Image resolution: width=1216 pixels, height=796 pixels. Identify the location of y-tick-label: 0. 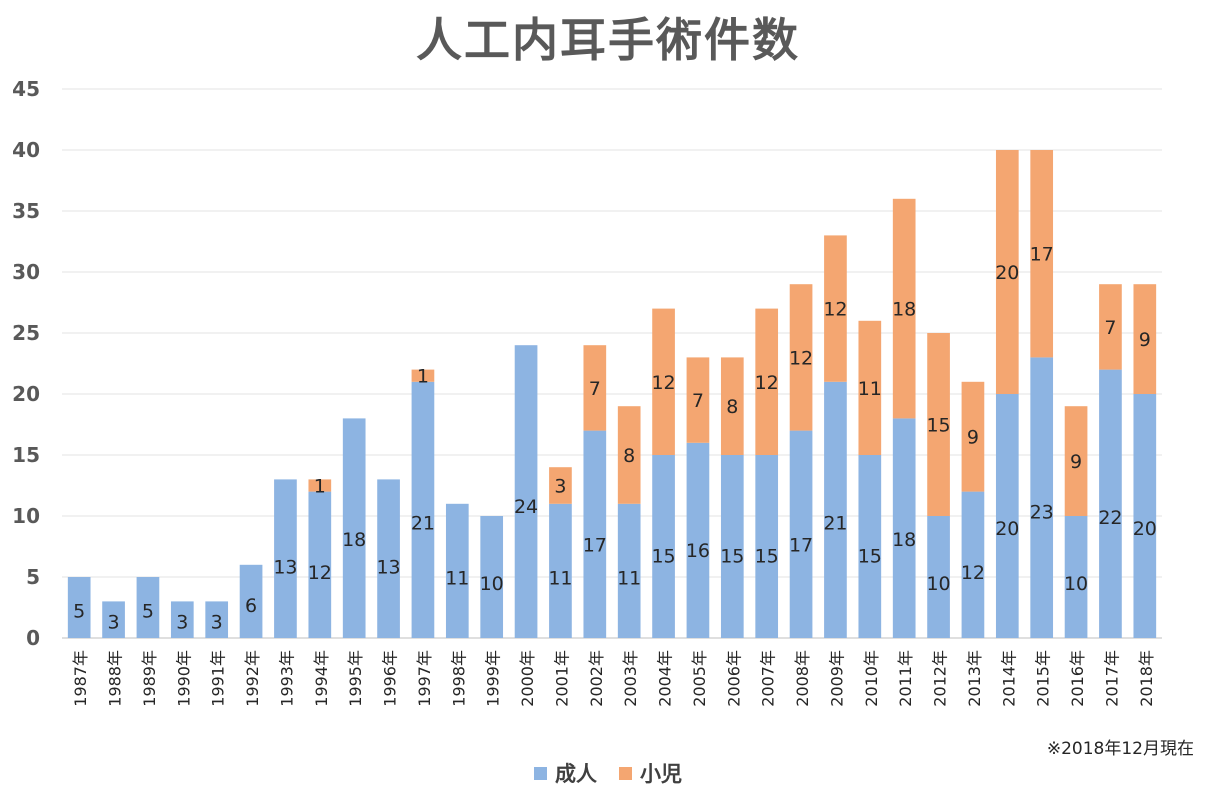
(33, 638).